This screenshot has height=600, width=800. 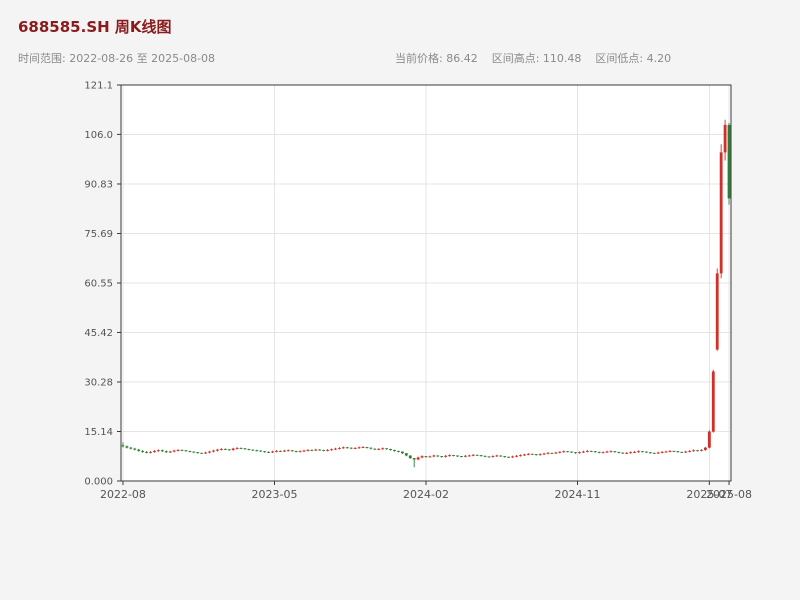 What do you see at coordinates (98, 333) in the screenshot?
I see `svg-text: 45.42` at bounding box center [98, 333].